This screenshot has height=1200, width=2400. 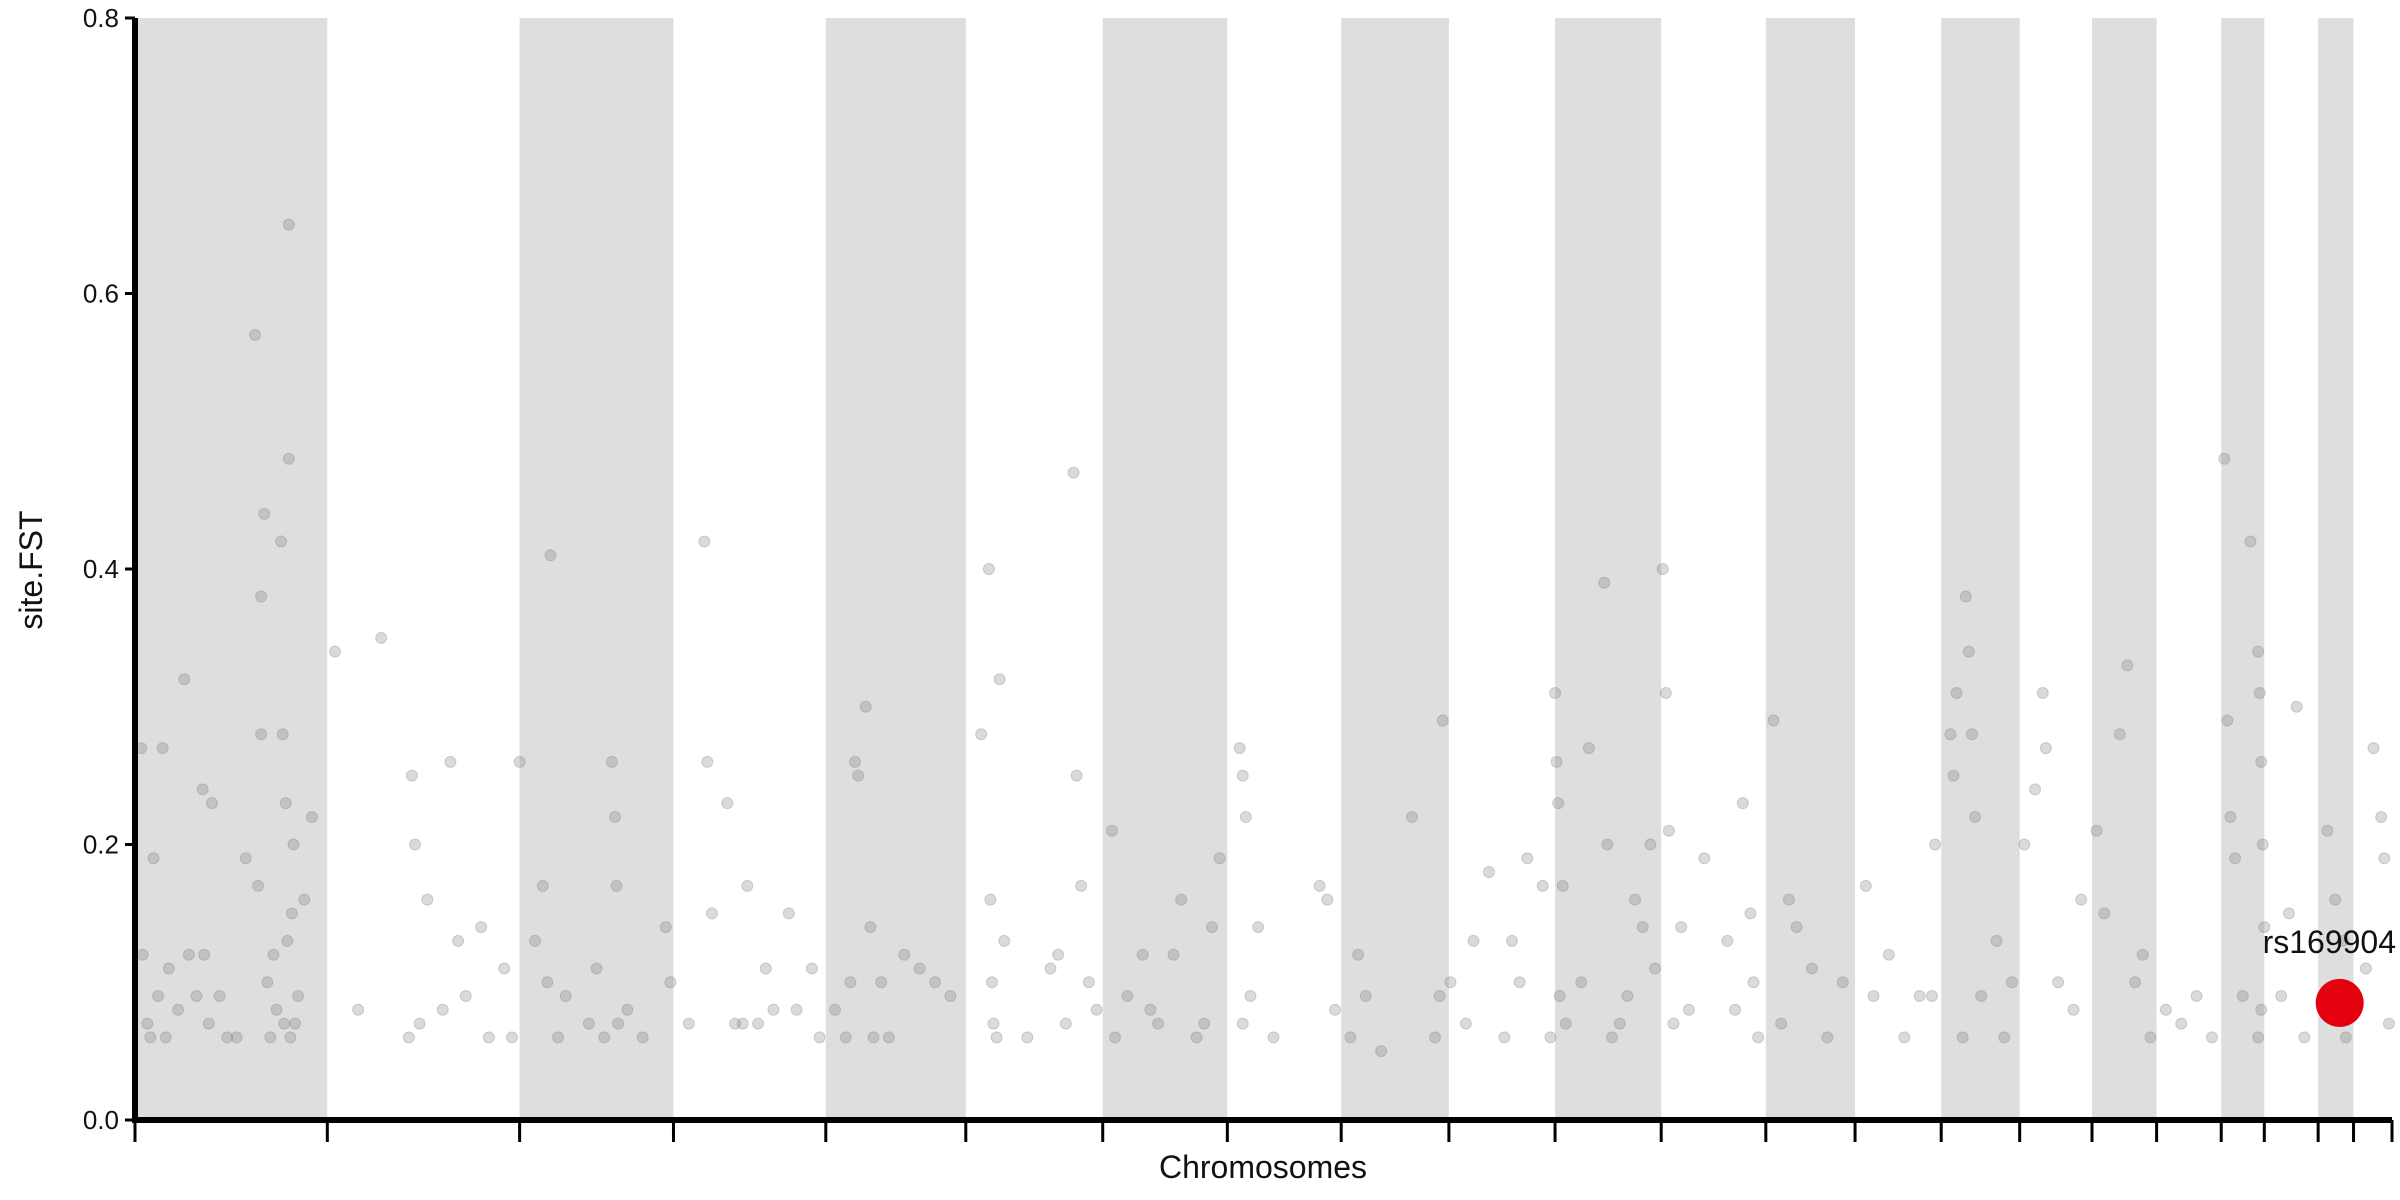 What do you see at coordinates (101, 569) in the screenshot?
I see `y-tick-label: 0.4` at bounding box center [101, 569].